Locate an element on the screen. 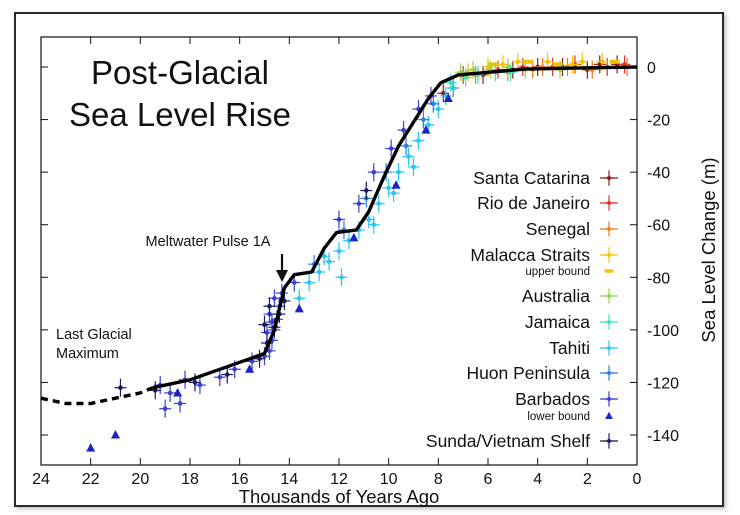 This screenshot has width=740, height=515. legend-label: Huon Peninsula is located at coordinates (528, 373).